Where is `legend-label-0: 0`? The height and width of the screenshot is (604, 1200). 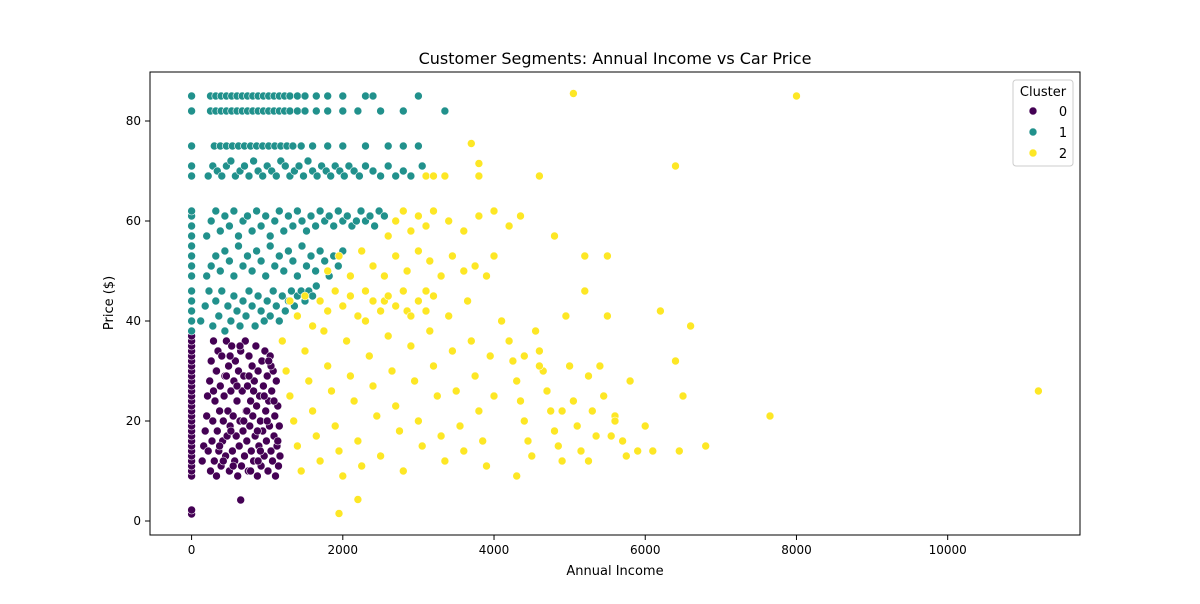 legend-label-0: 0 is located at coordinates (1063, 112).